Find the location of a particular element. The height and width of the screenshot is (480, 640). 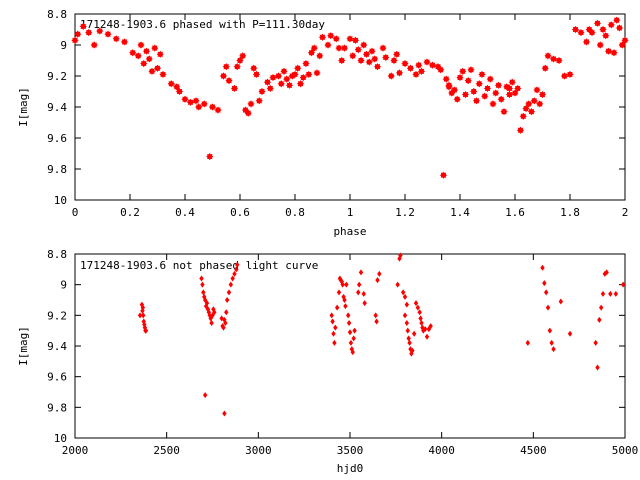

x-axis-label: phase is located at coordinates (349, 231).